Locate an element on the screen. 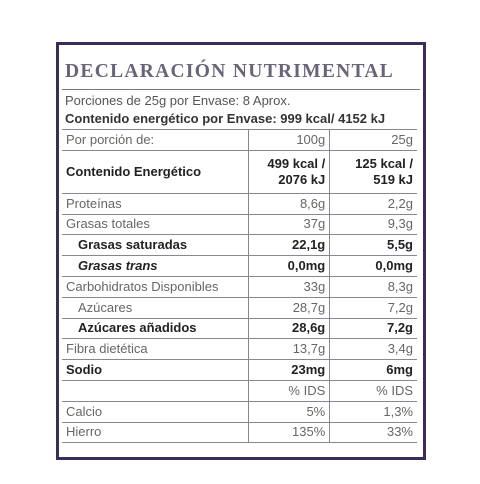 The height and width of the screenshot is (484, 480). cell is located at coordinates (155, 390).